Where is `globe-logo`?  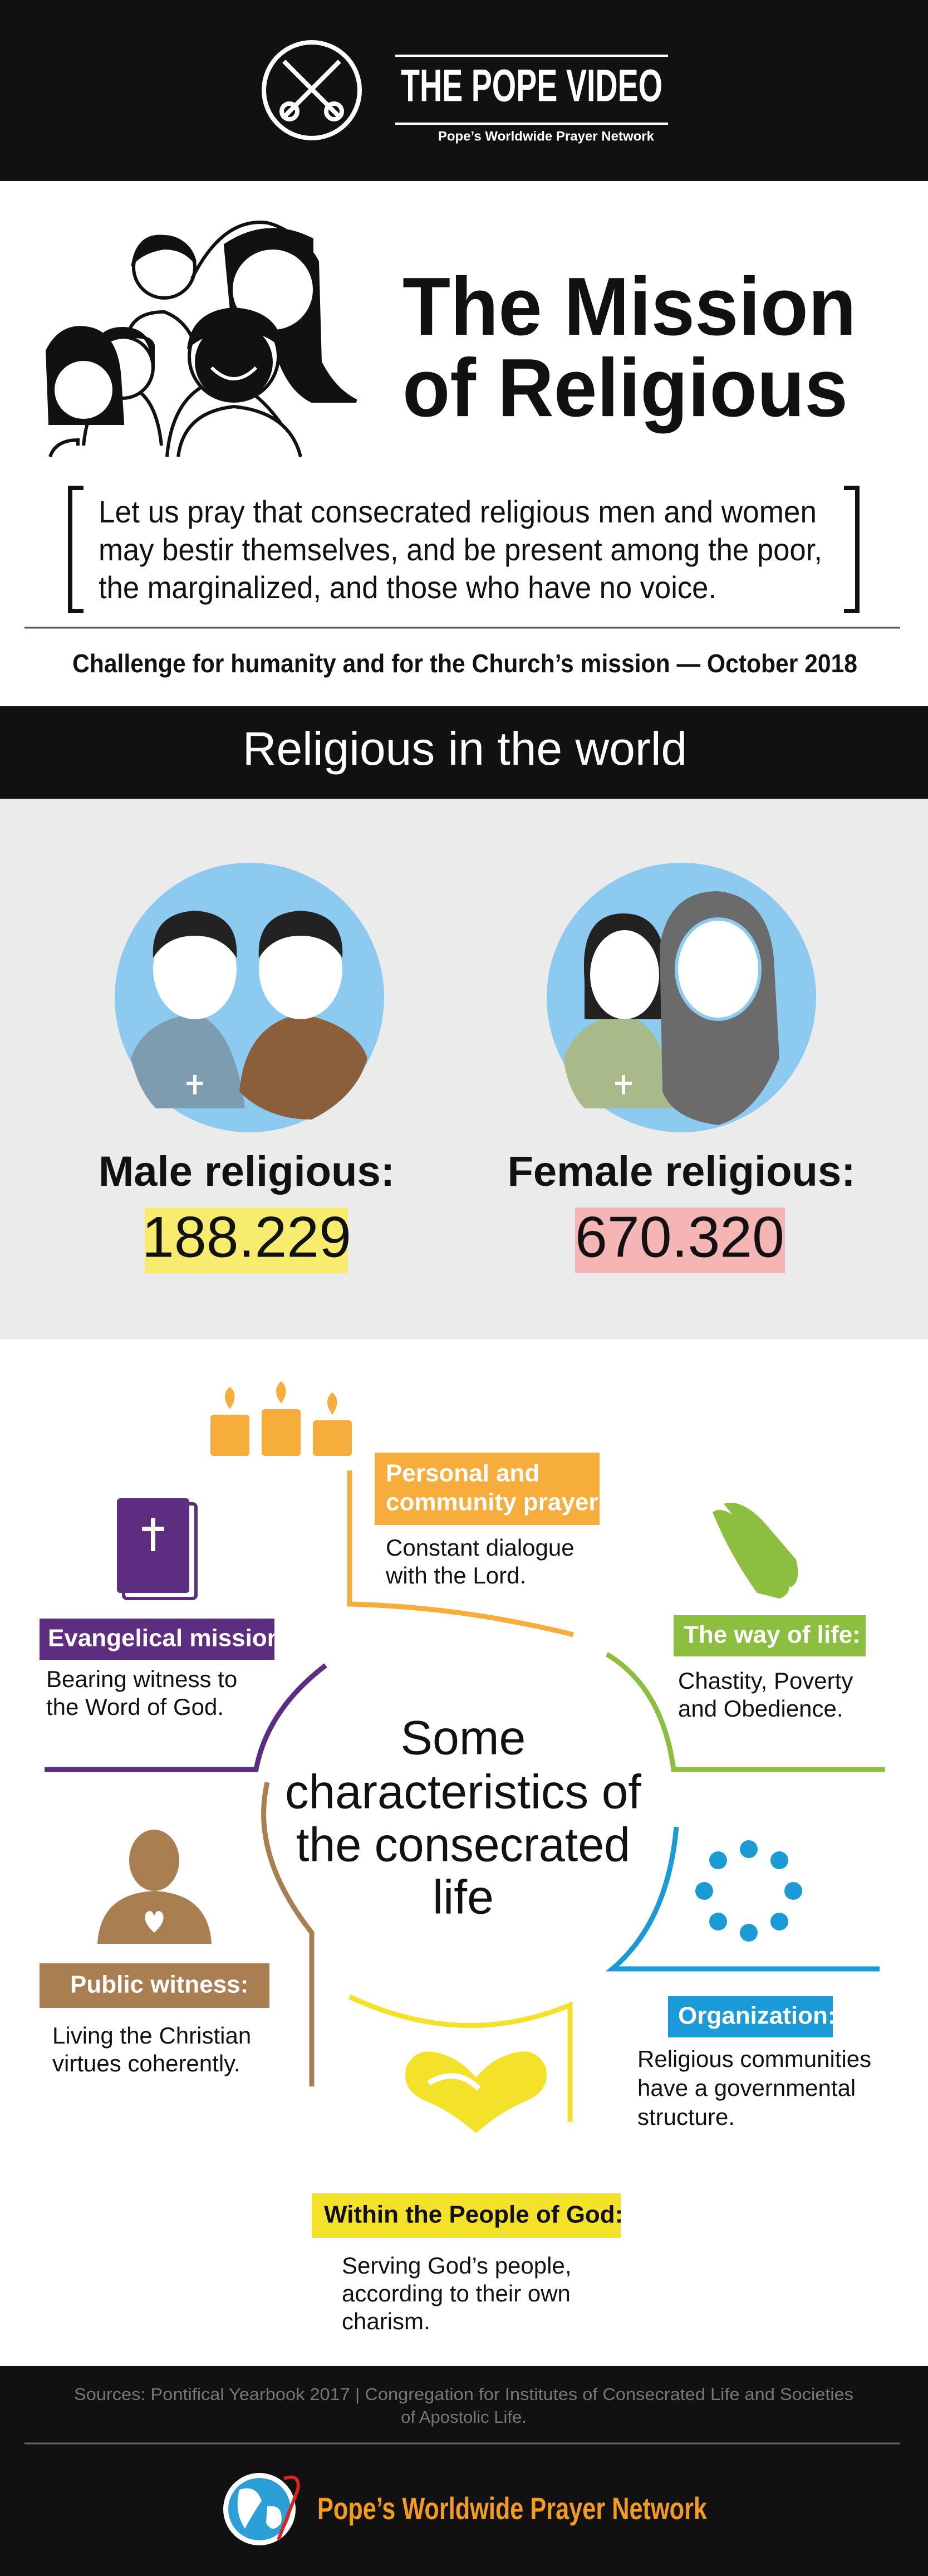
globe-logo is located at coordinates (262, 2509).